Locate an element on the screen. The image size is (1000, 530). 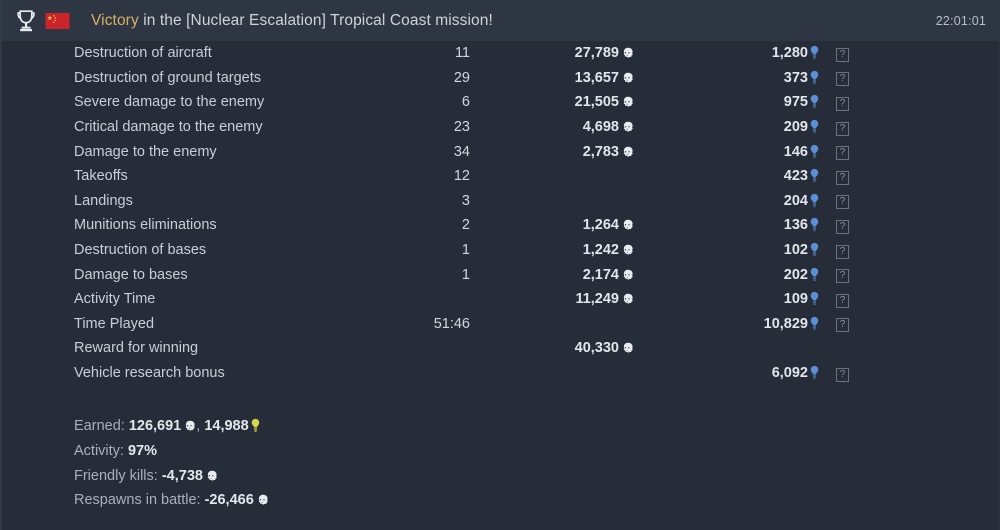
award-label: Time Played is located at coordinates (114, 323).